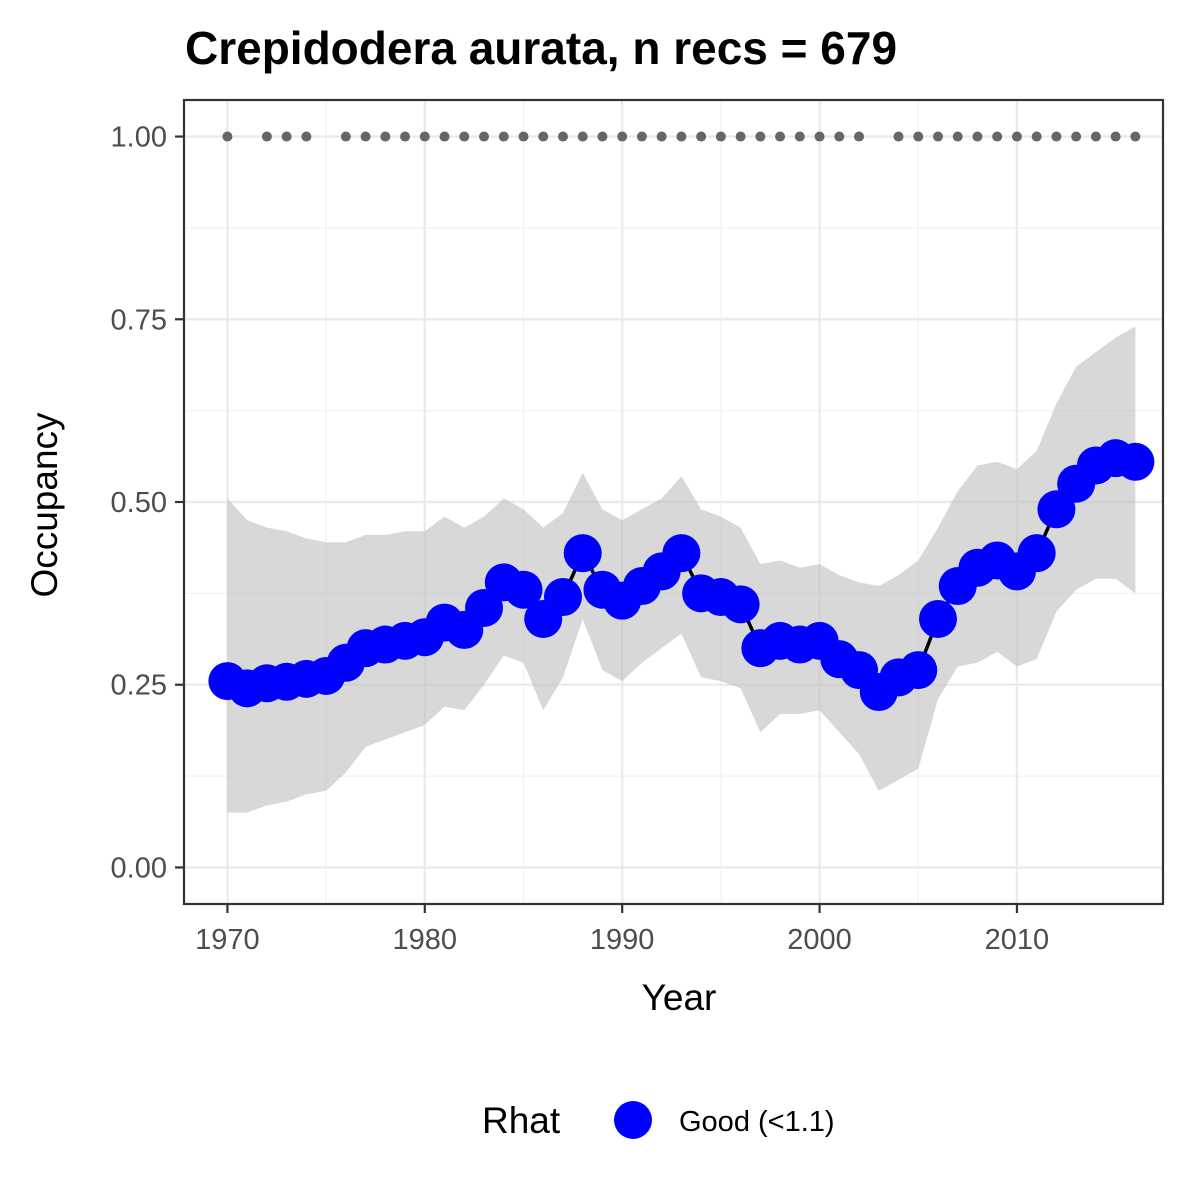 This screenshot has height=1200, width=1200. What do you see at coordinates (757, 1122) in the screenshot?
I see `legend-label-good: Good (<1.1)` at bounding box center [757, 1122].